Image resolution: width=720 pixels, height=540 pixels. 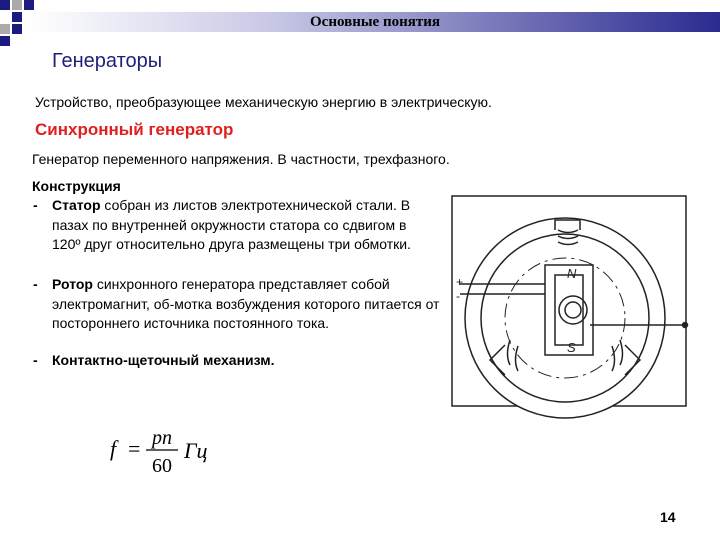 What do you see at coordinates (571, 347) in the screenshot?
I see `pole-south: S` at bounding box center [571, 347].